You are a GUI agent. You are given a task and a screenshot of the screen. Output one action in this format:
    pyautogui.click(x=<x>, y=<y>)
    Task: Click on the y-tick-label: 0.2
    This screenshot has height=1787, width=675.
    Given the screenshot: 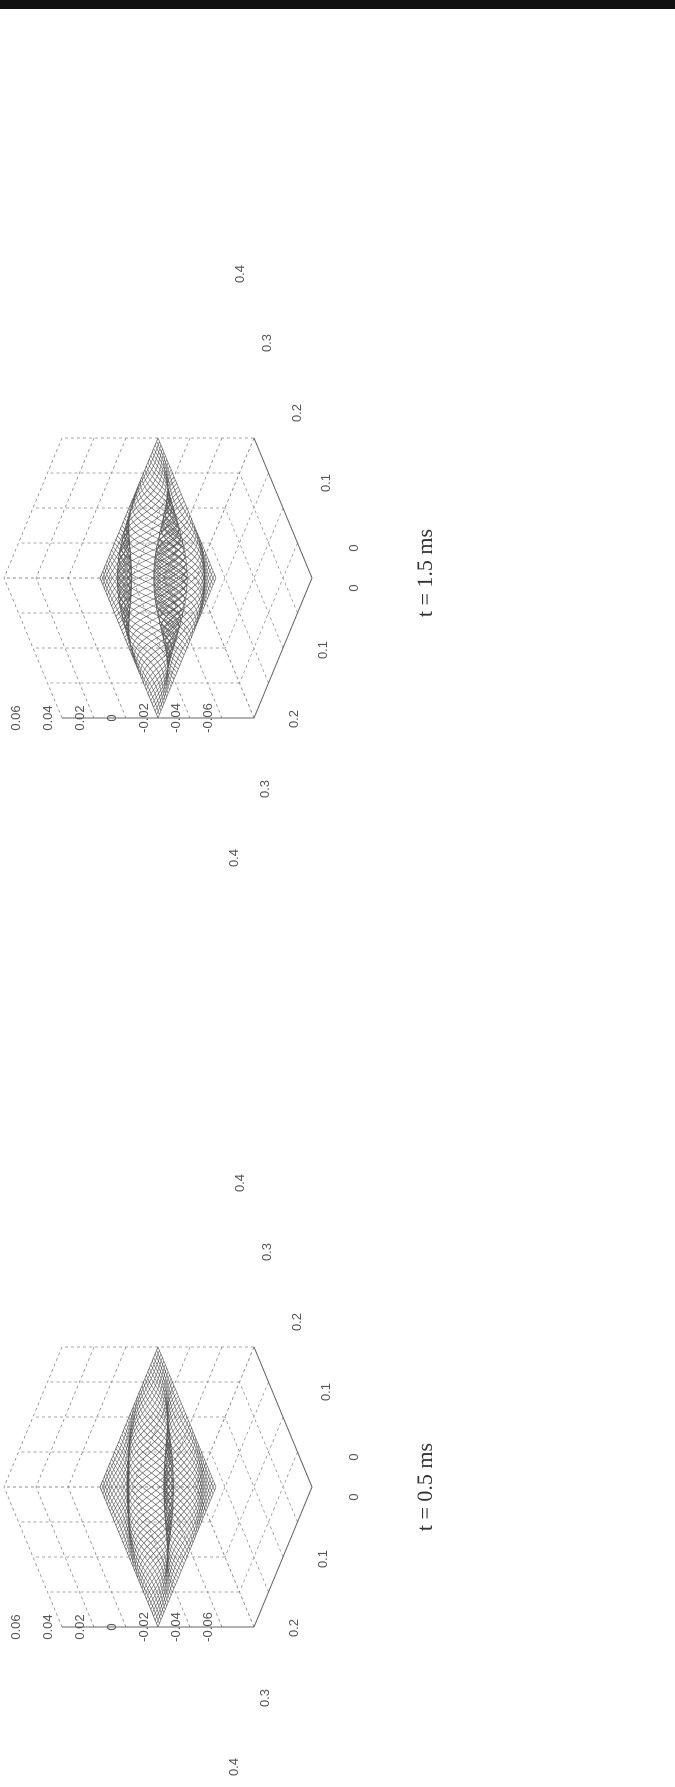 What is the action you would take?
    pyautogui.click(x=296, y=1322)
    